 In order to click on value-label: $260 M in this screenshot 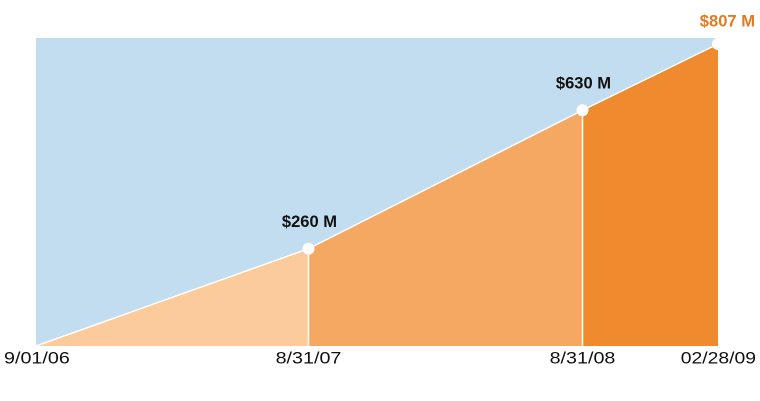, I will do `click(309, 221)`.